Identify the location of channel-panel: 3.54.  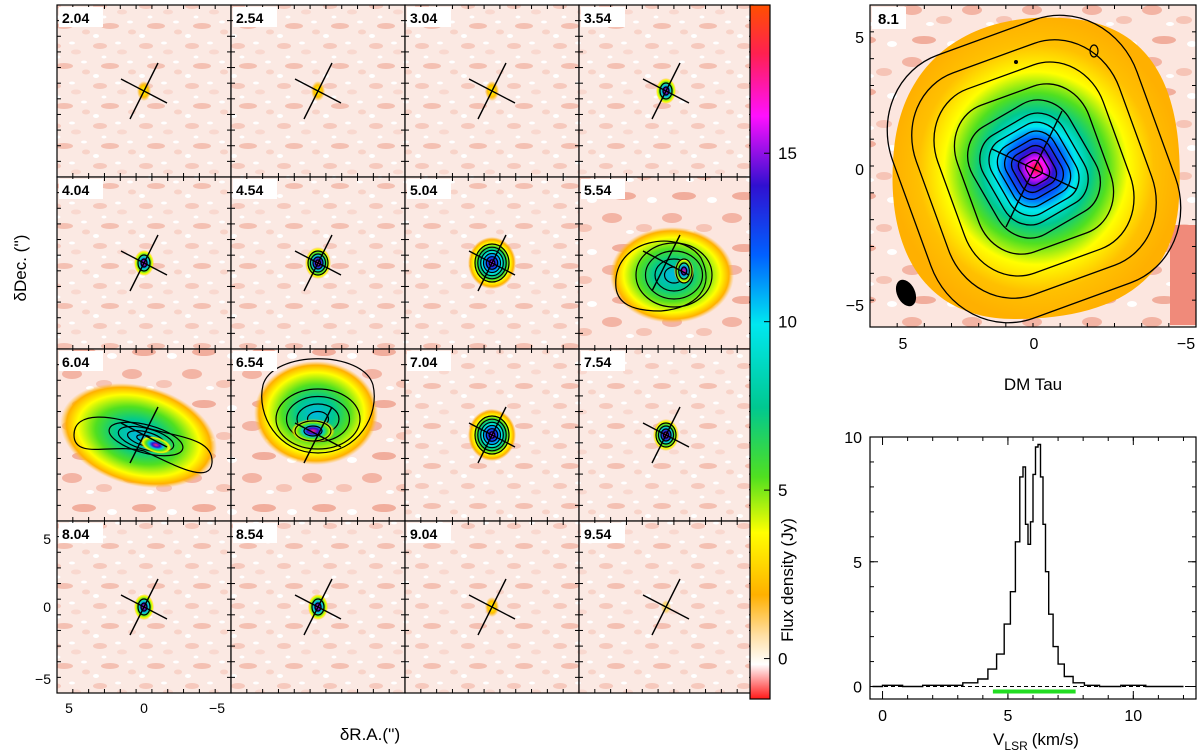
(666, 91).